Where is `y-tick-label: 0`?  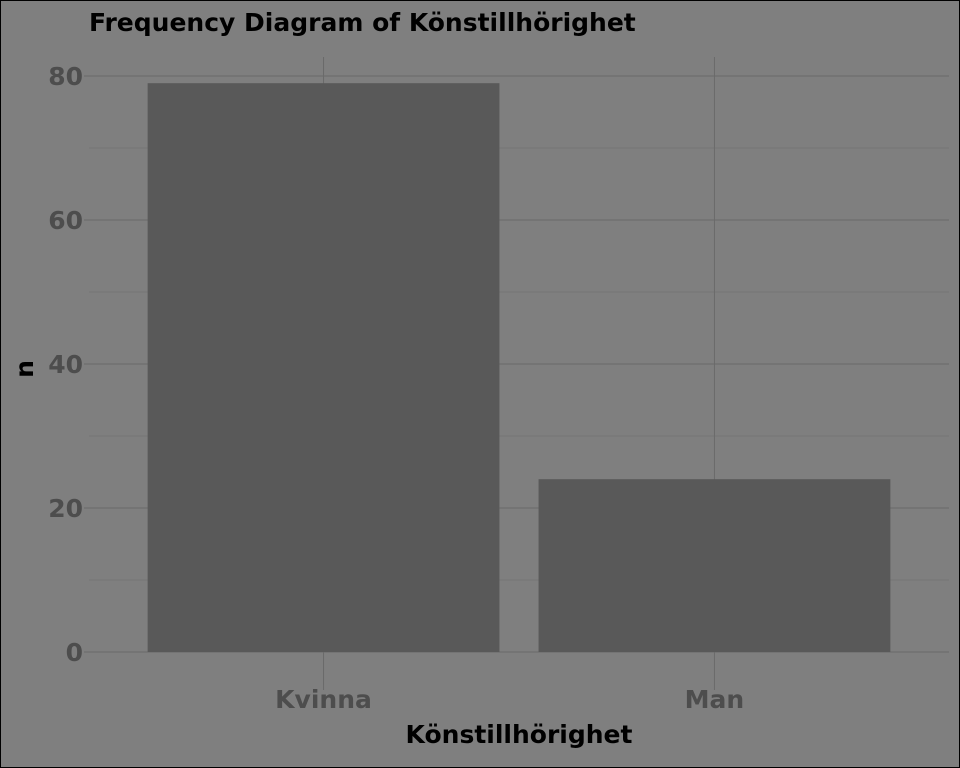
y-tick-label: 0 is located at coordinates (74, 652).